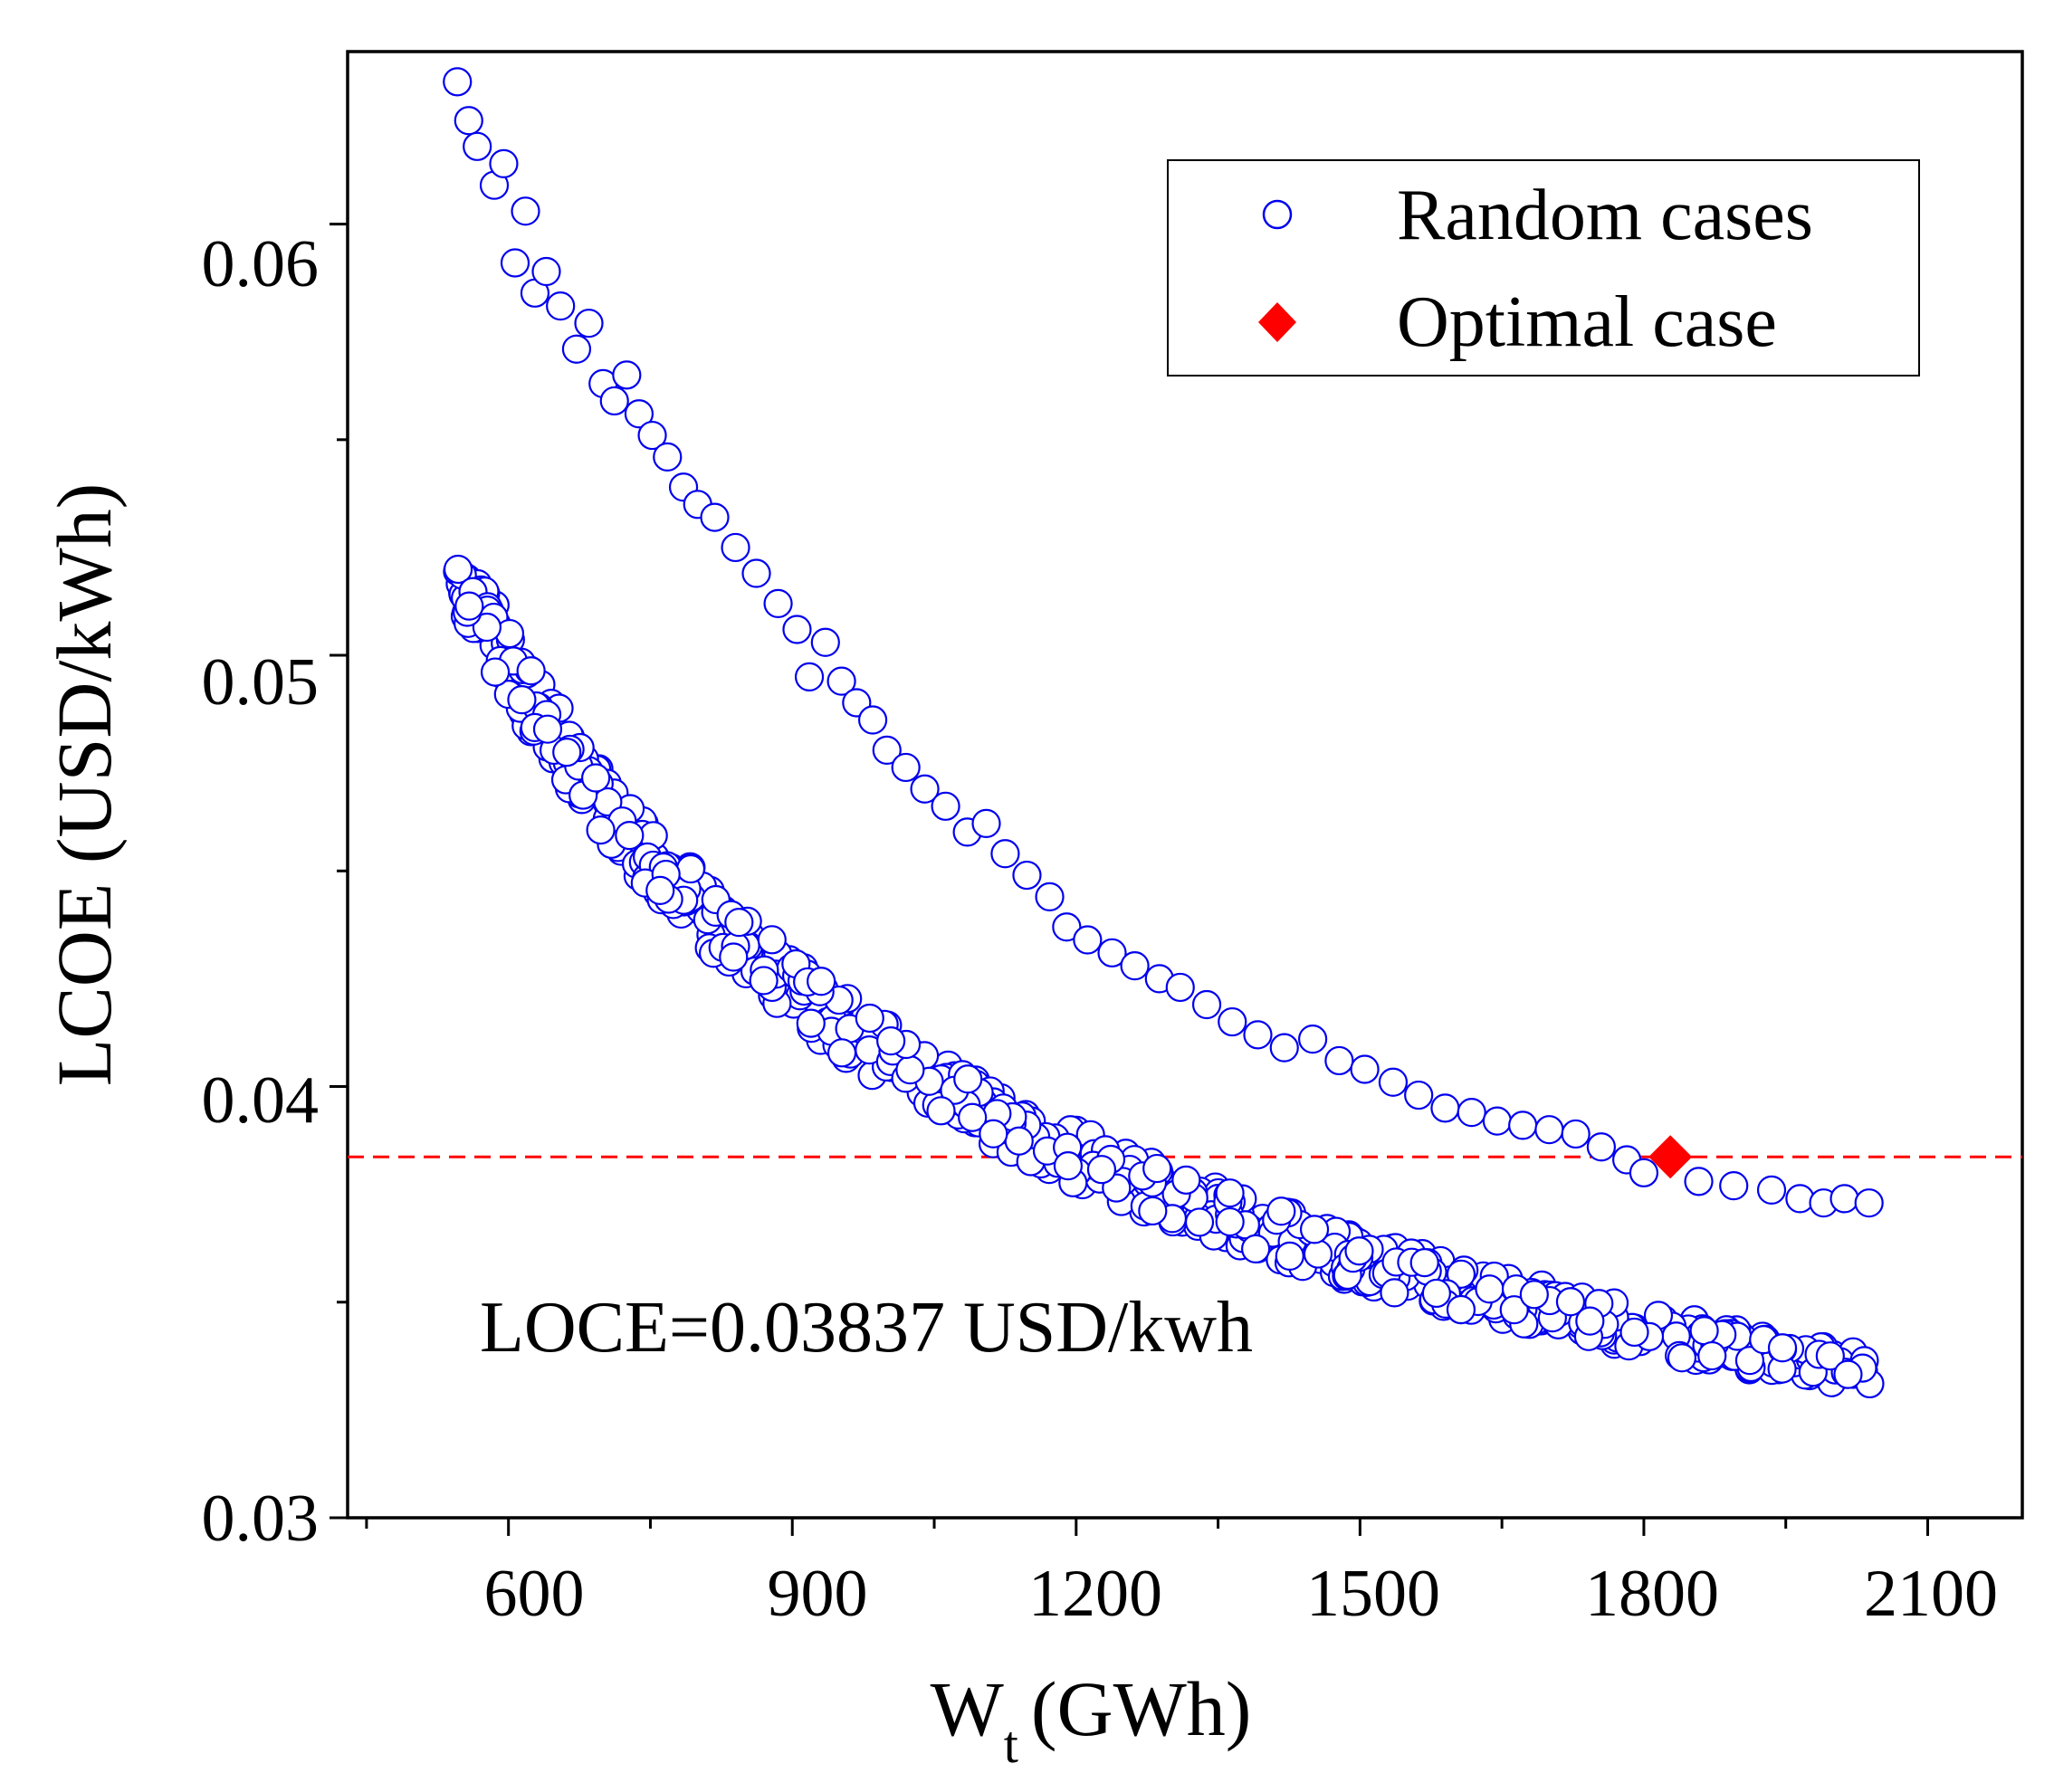 The image size is (2054, 1792). What do you see at coordinates (1543, 268) in the screenshot?
I see `legend: Random cases Optimal case` at bounding box center [1543, 268].